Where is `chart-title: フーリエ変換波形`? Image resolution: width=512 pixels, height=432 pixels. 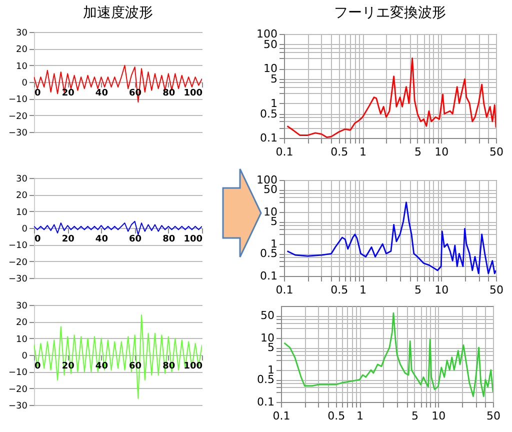 chart-title: フーリエ変換波形 is located at coordinates (390, 13).